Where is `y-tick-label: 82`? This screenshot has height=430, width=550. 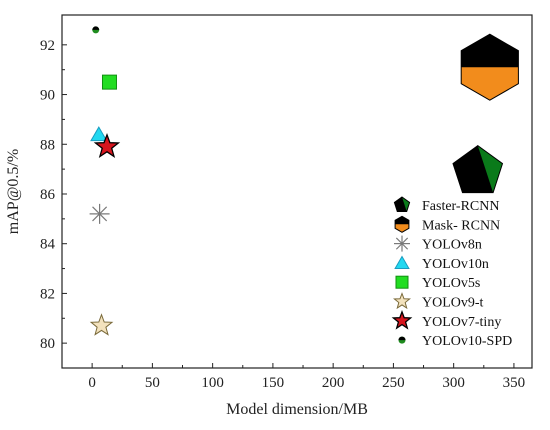 y-tick-label: 82 is located at coordinates (47, 294).